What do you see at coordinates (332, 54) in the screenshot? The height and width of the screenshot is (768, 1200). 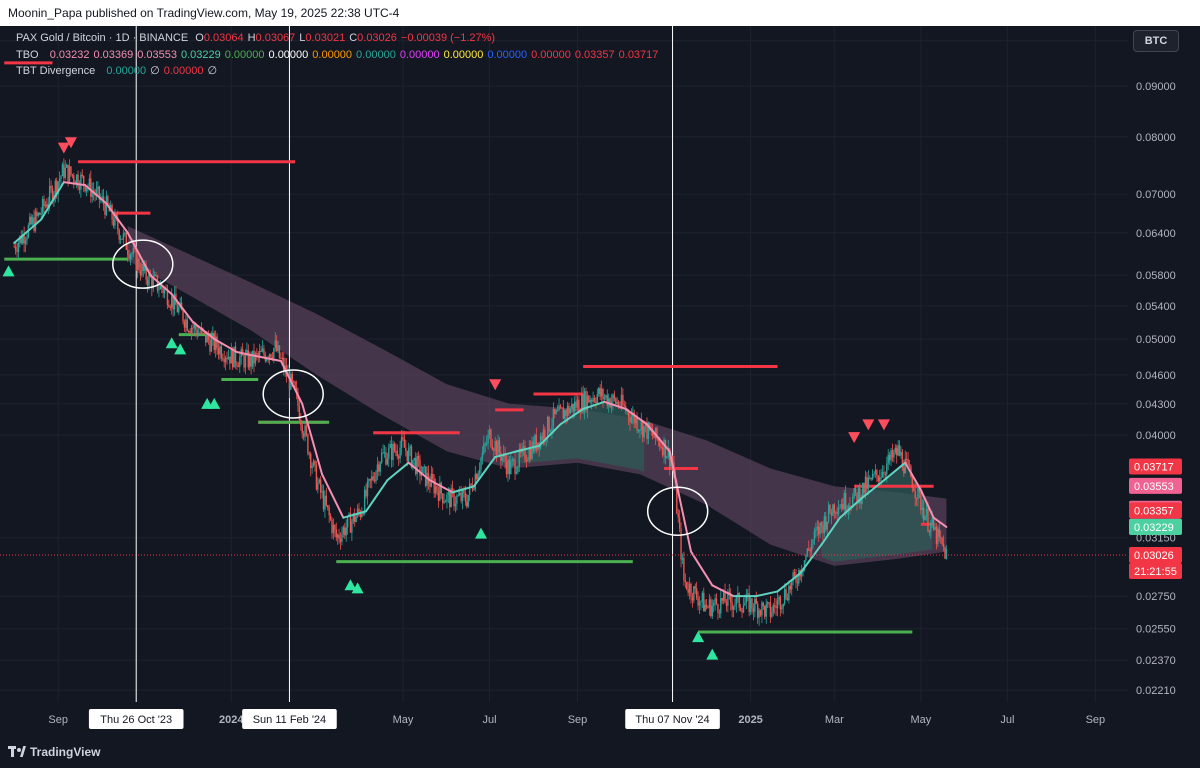 I see `indicator-value: 0.00000` at bounding box center [332, 54].